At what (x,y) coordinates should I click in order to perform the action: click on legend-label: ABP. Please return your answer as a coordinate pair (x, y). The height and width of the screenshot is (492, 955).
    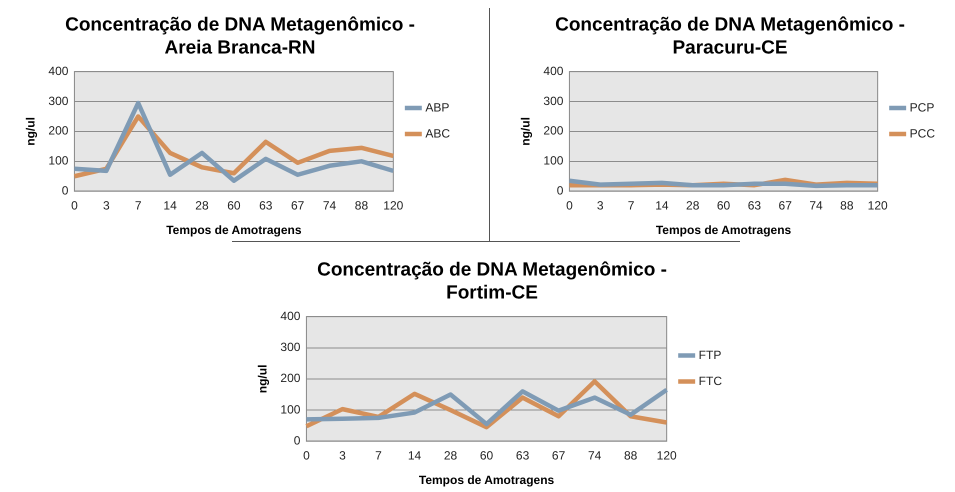
    Looking at the image, I should click on (437, 107).